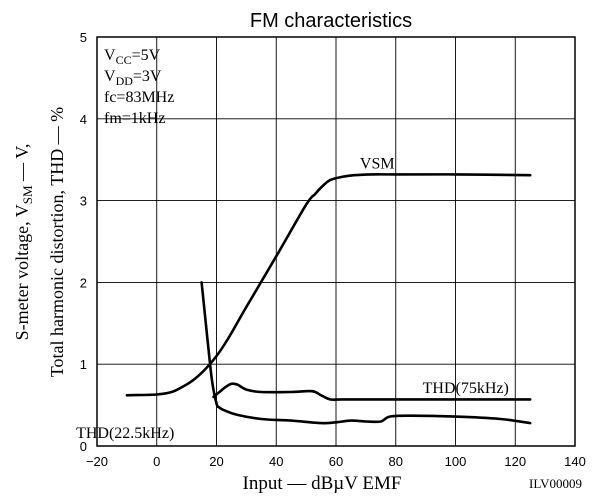 This screenshot has width=608, height=502. I want to click on y-tick-label: 2, so click(83, 282).